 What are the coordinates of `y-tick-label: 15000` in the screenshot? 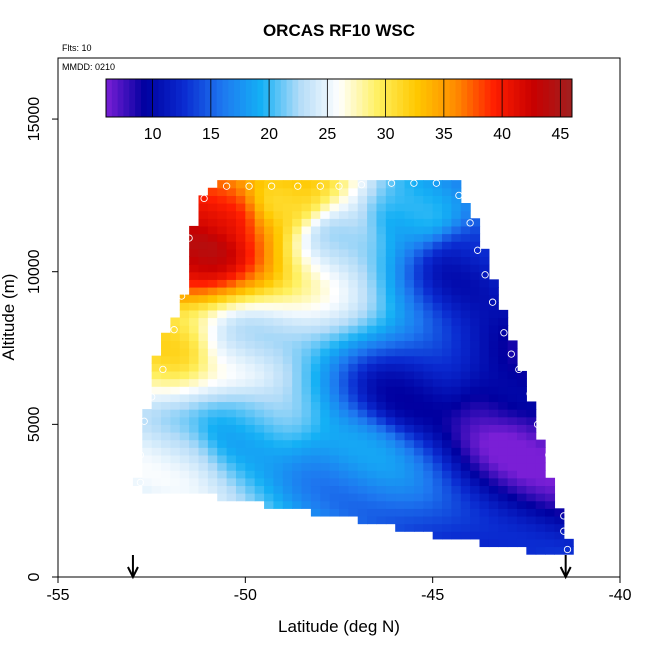 It's located at (34, 119).